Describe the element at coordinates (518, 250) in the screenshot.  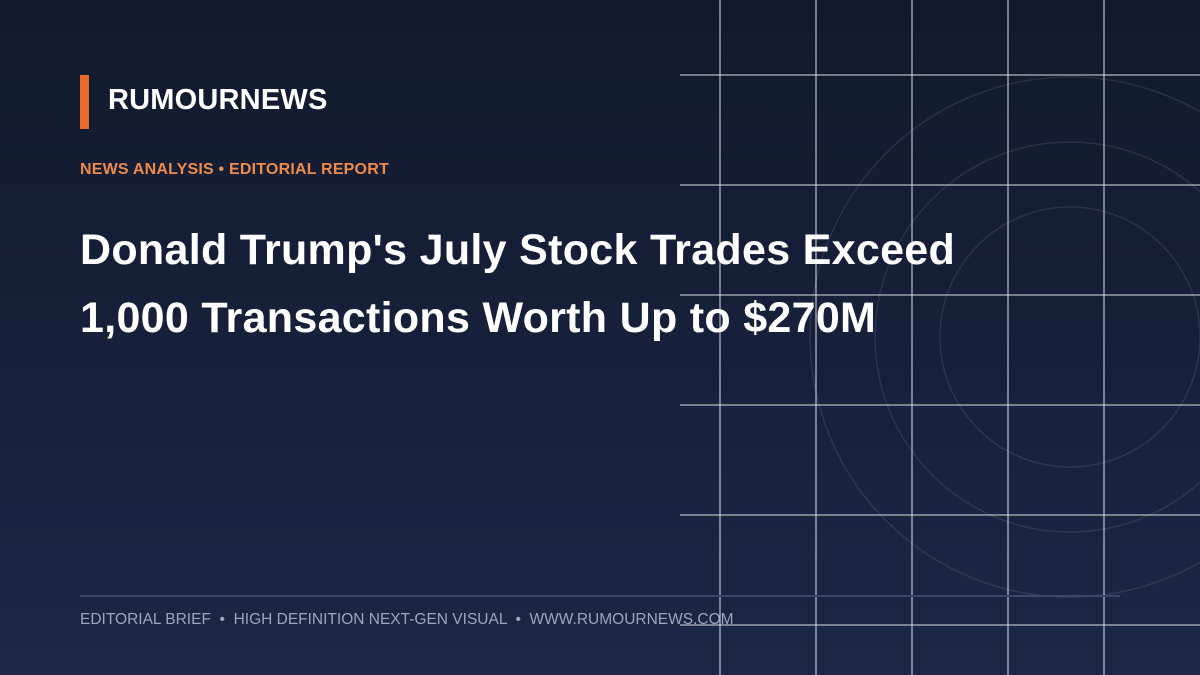
I see `headline-line: Donald Trump's July Stock Trades Exceed` at that location.